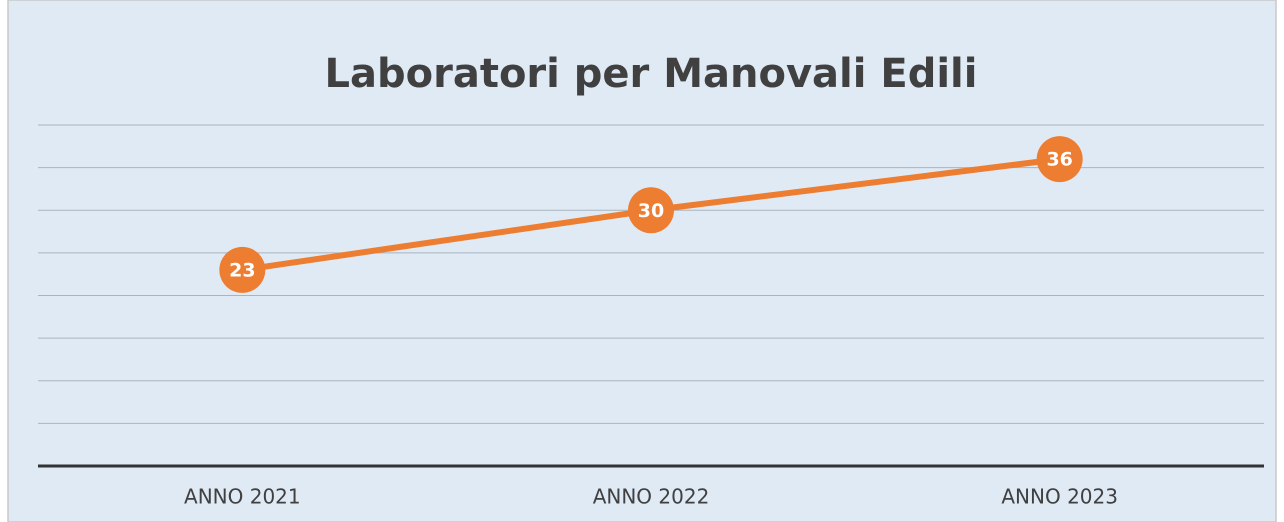 The image size is (1284, 522). Describe the element at coordinates (651, 74) in the screenshot. I see `chart-title: Laboratori per Manovali Edili` at that location.